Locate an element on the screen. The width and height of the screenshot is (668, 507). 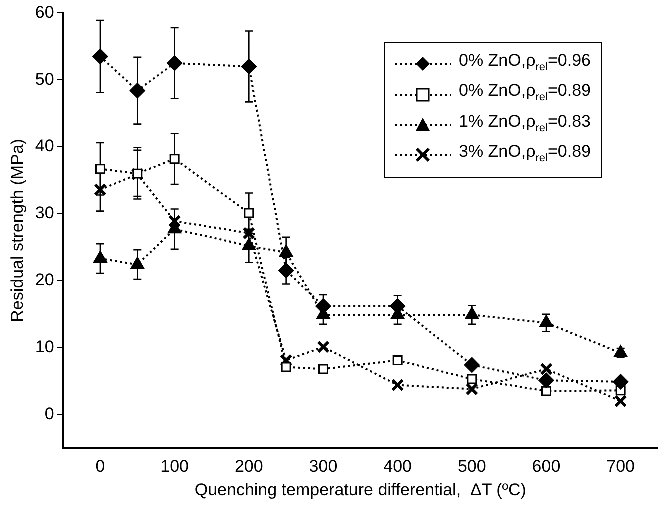
x-tick-label: 400 is located at coordinates (398, 466).